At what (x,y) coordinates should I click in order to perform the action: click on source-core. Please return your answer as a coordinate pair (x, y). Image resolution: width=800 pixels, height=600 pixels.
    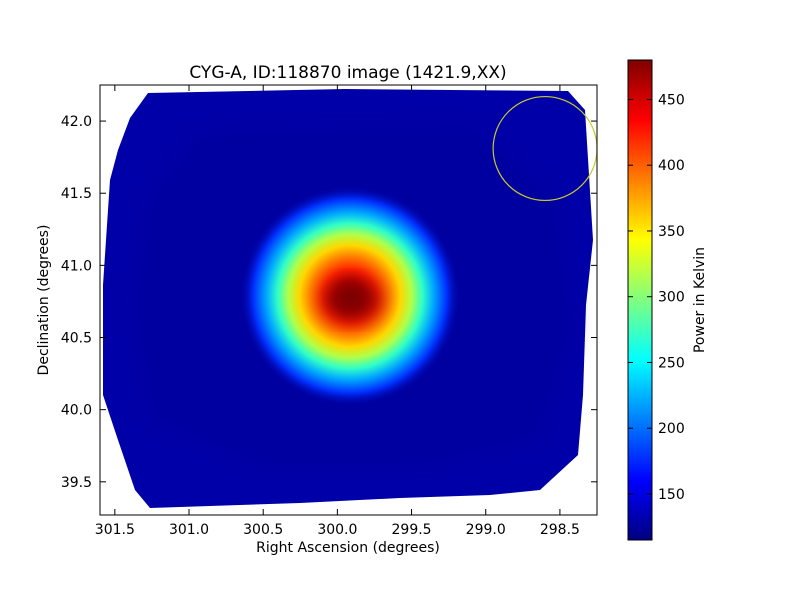
    Looking at the image, I should click on (352, 300).